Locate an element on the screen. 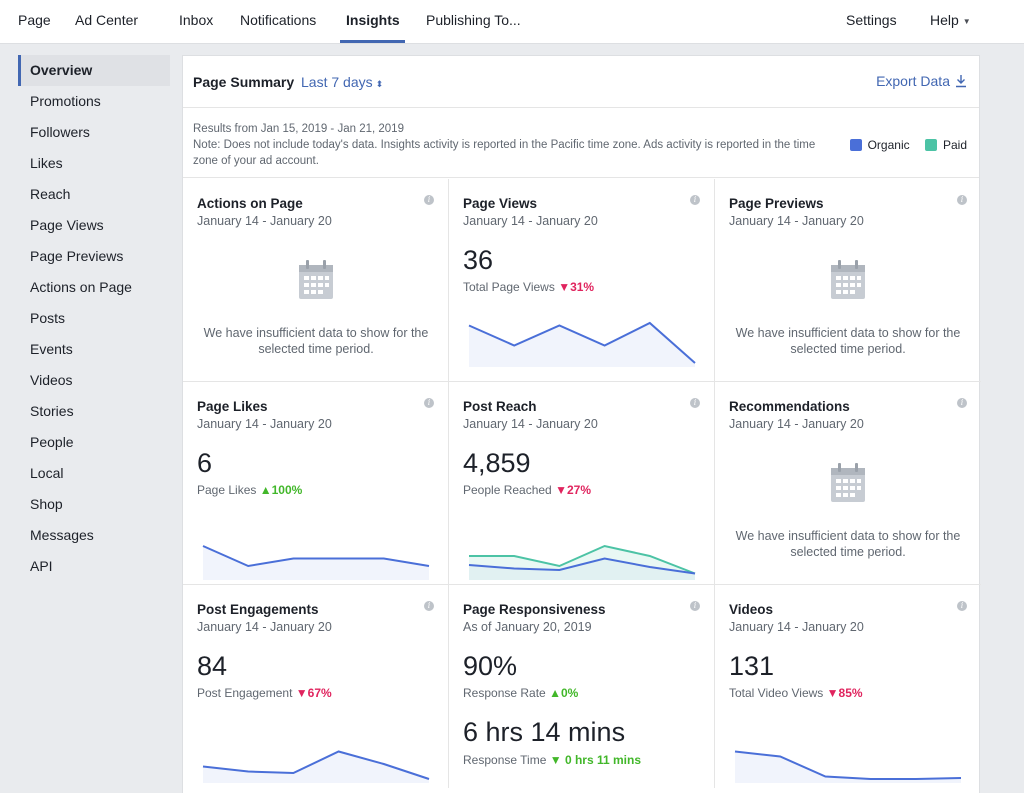  results-range-text: Results from Jan 15, 2019 - Jan 21, 2019 is located at coordinates (298, 129).